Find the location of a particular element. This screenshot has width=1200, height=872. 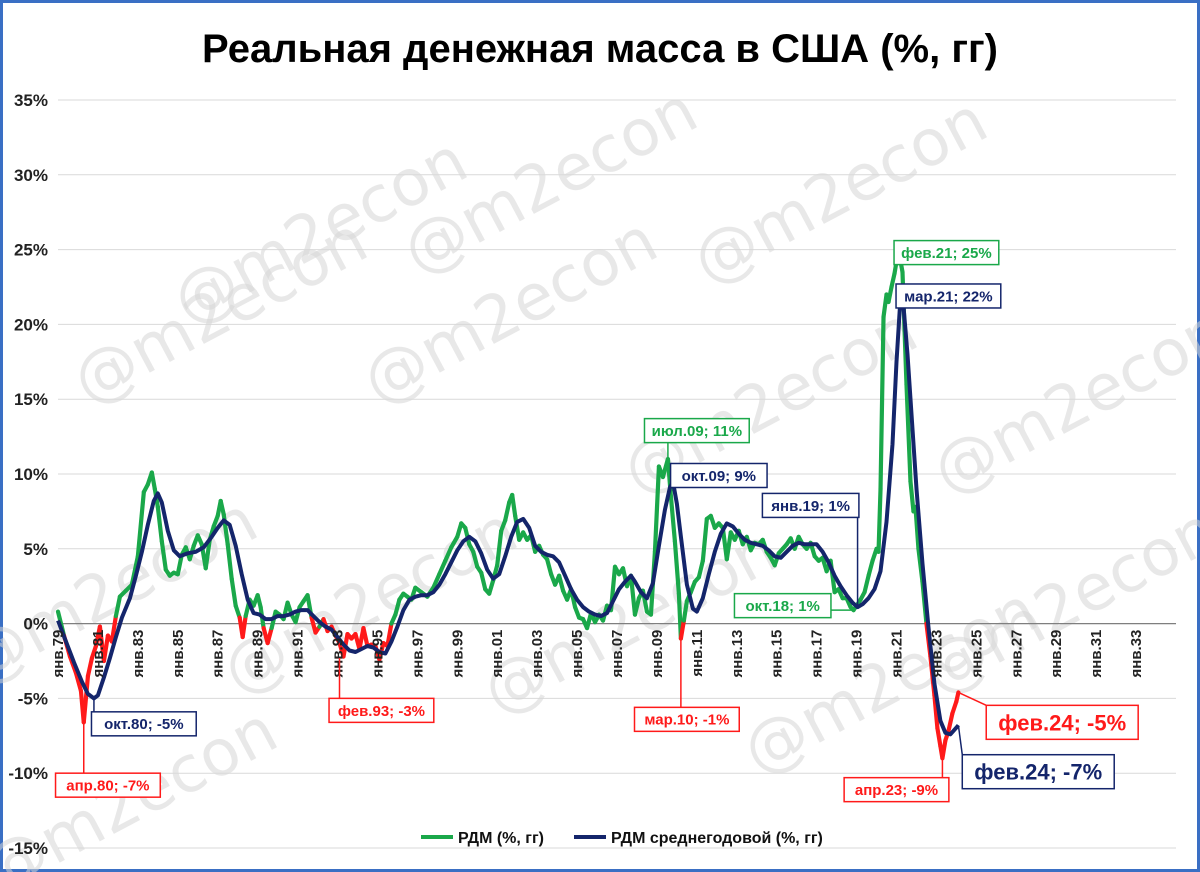

data-label: апр.80; -7% is located at coordinates (107, 786).